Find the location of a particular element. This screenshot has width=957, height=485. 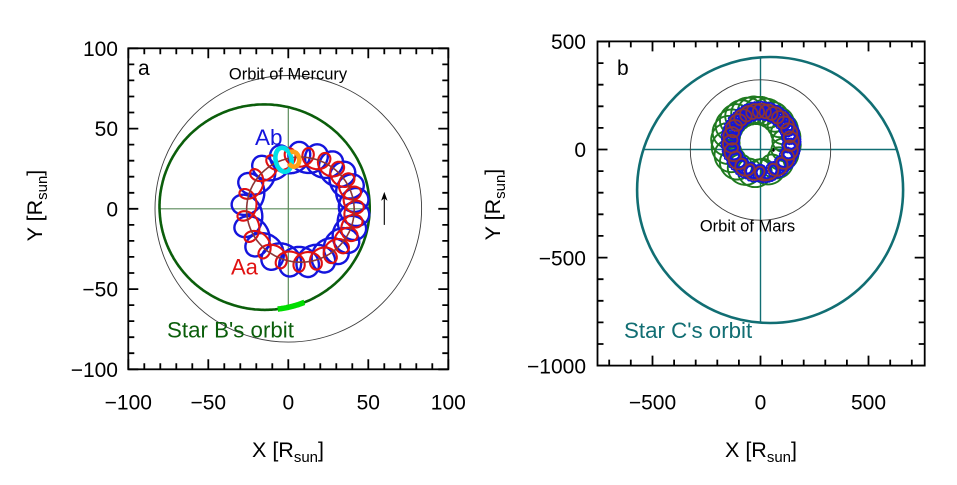

svg-text: Star C's orbit is located at coordinates (688, 330).